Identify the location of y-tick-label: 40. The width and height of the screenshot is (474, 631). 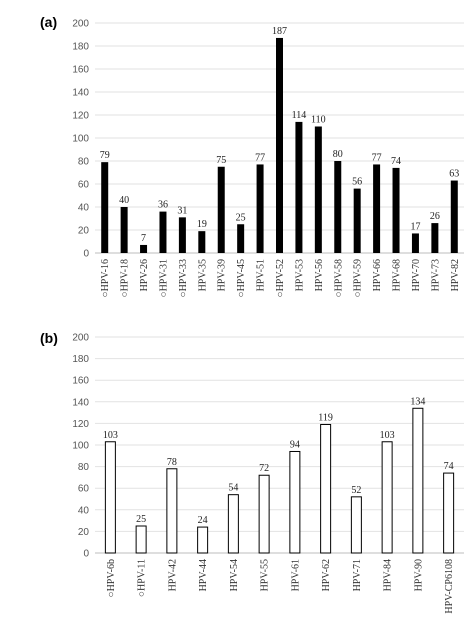
(84, 208).